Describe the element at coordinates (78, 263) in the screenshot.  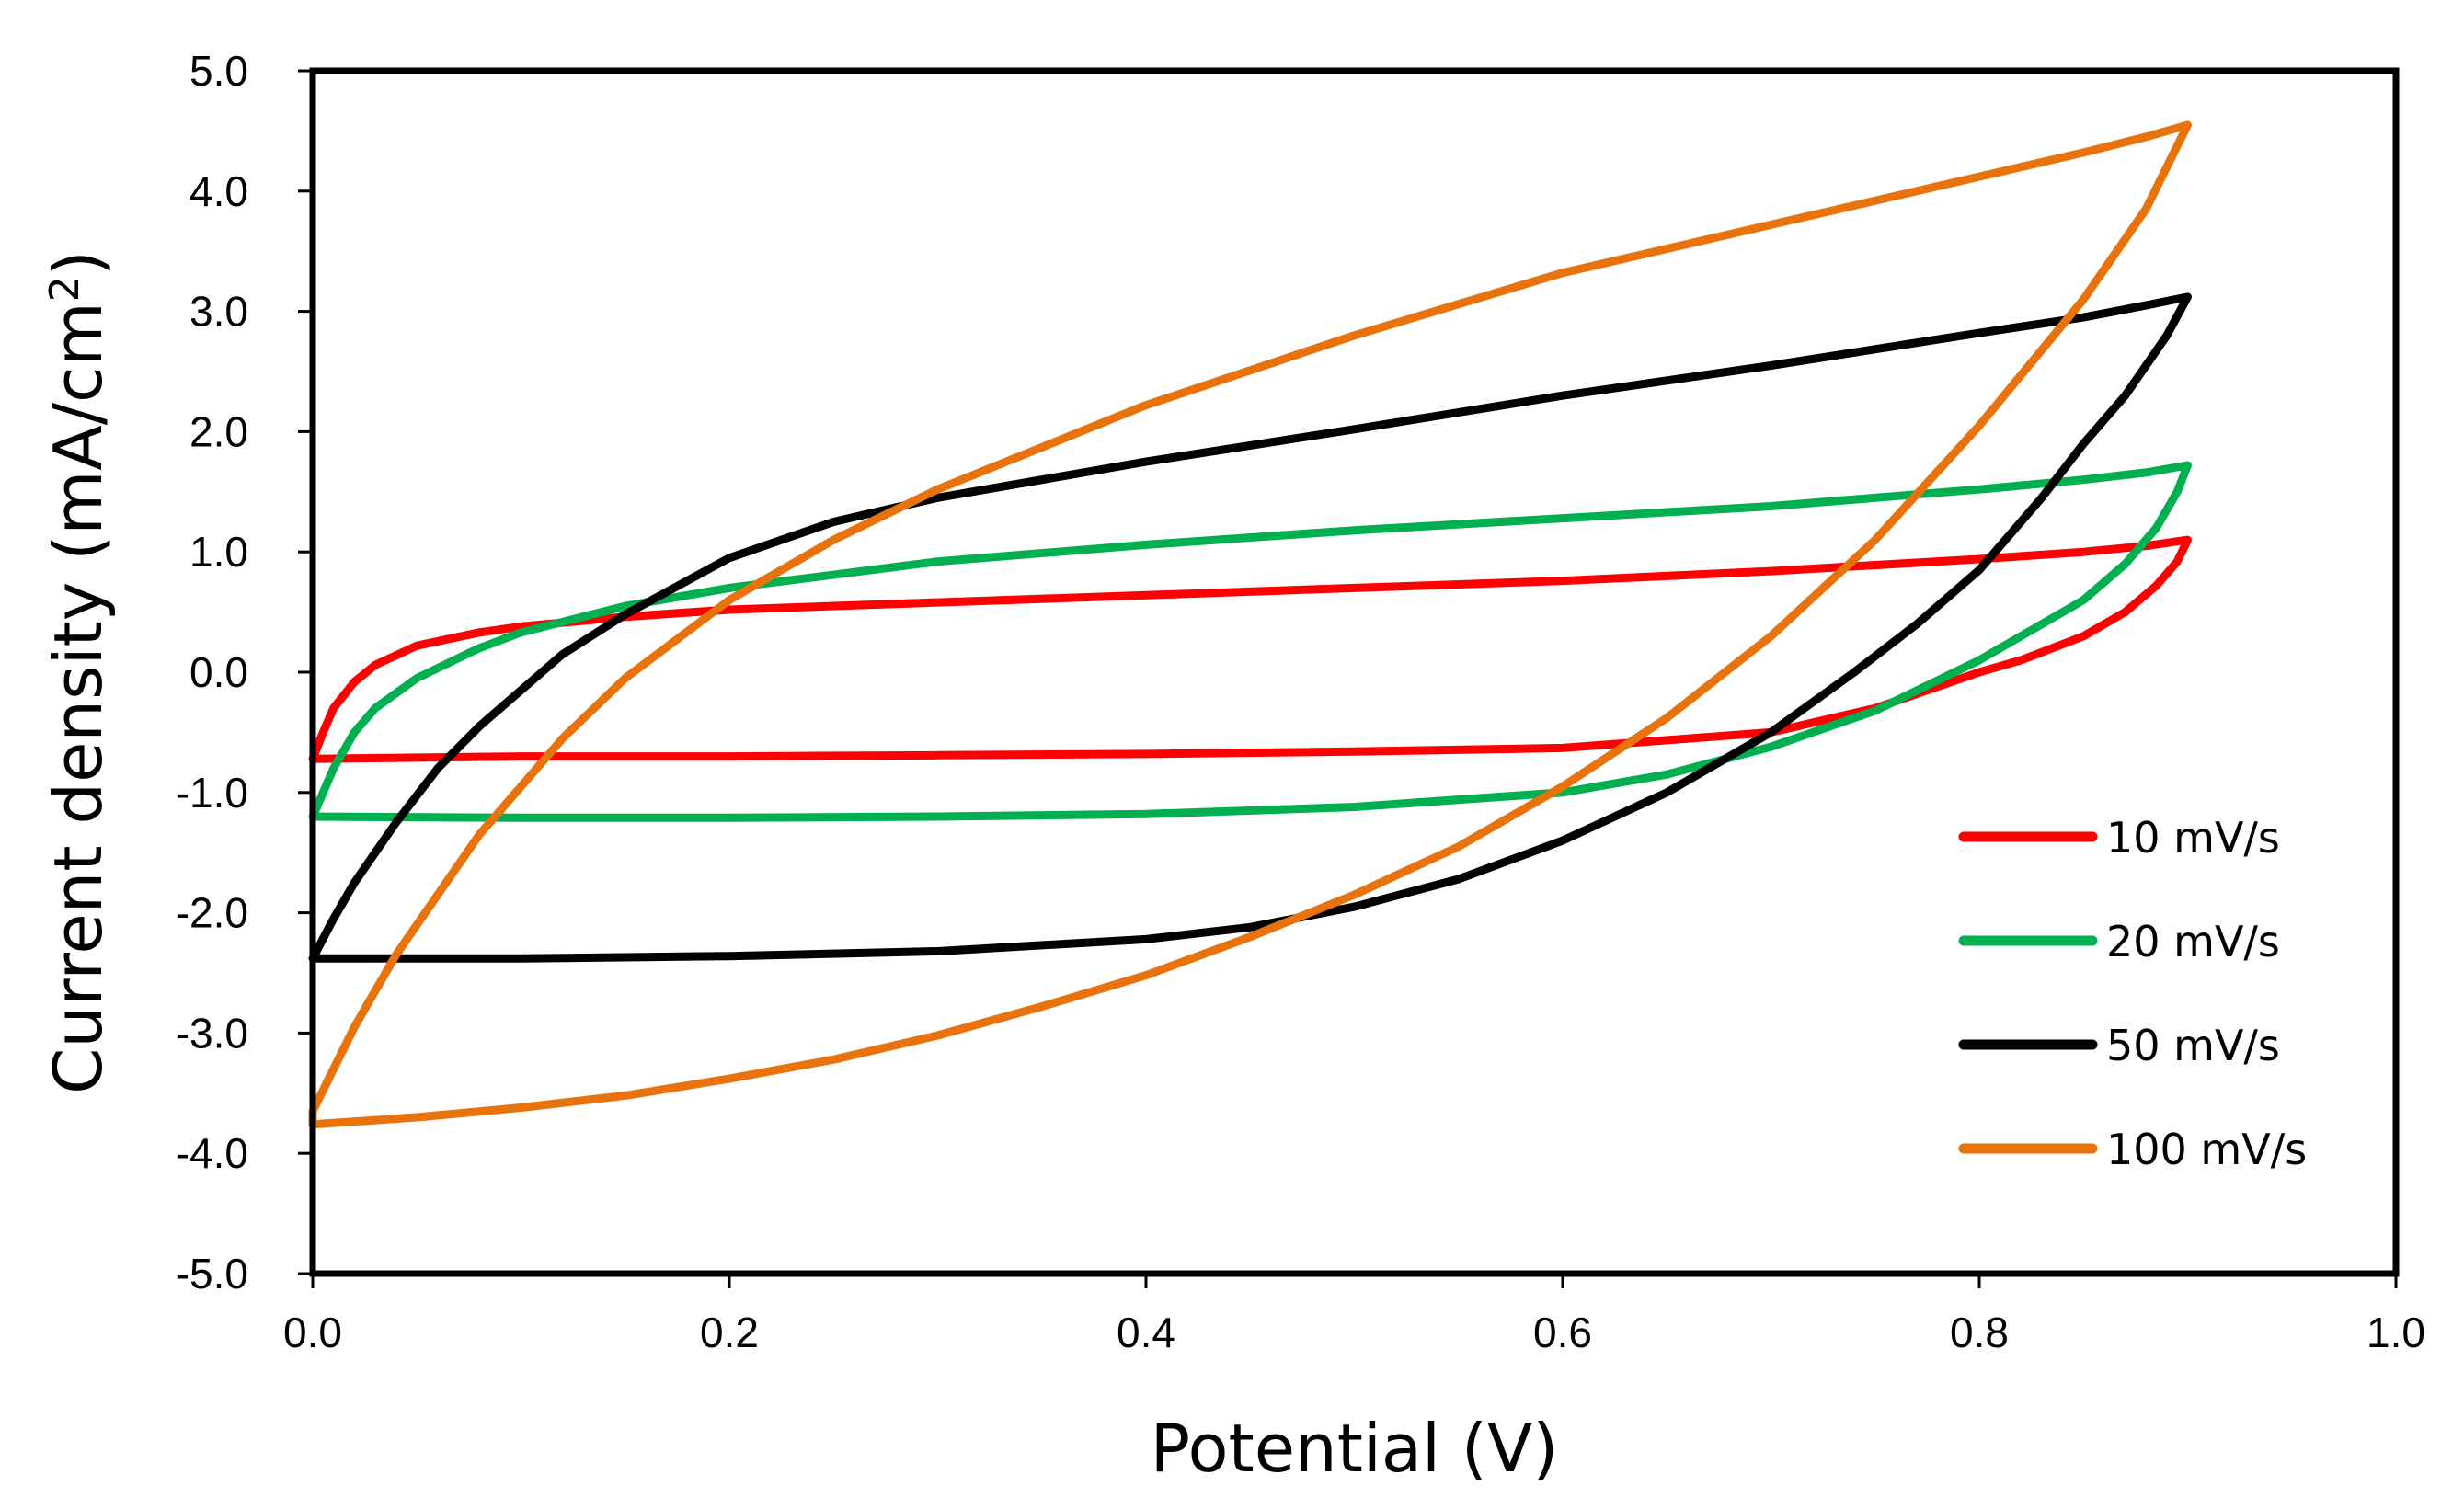
I see `y-axis-title-close: )` at that location.